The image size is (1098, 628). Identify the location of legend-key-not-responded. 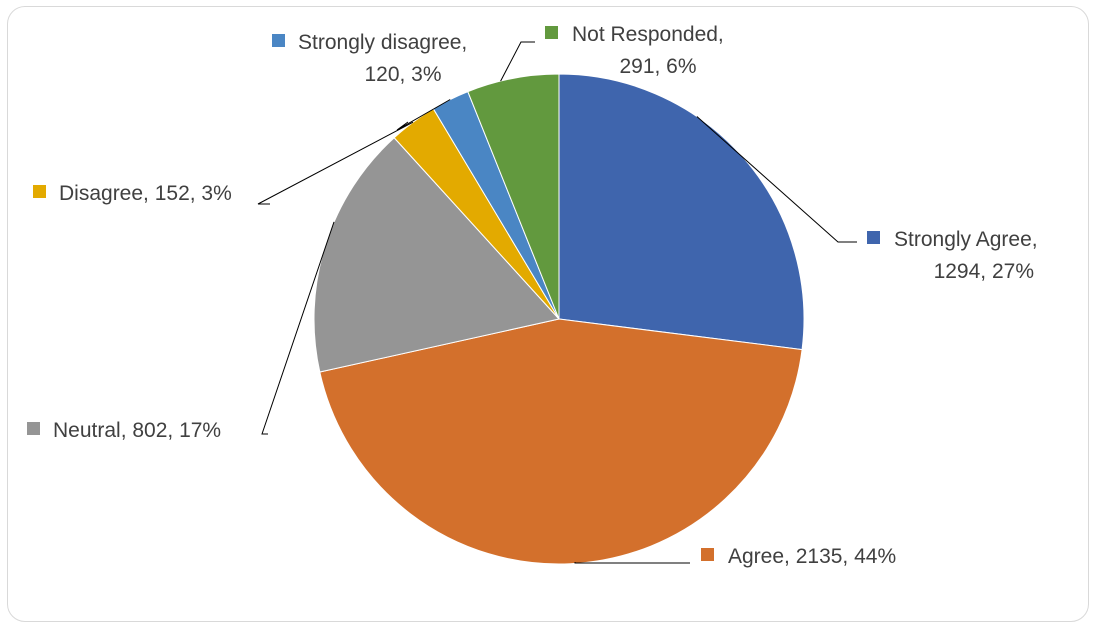
(551, 32).